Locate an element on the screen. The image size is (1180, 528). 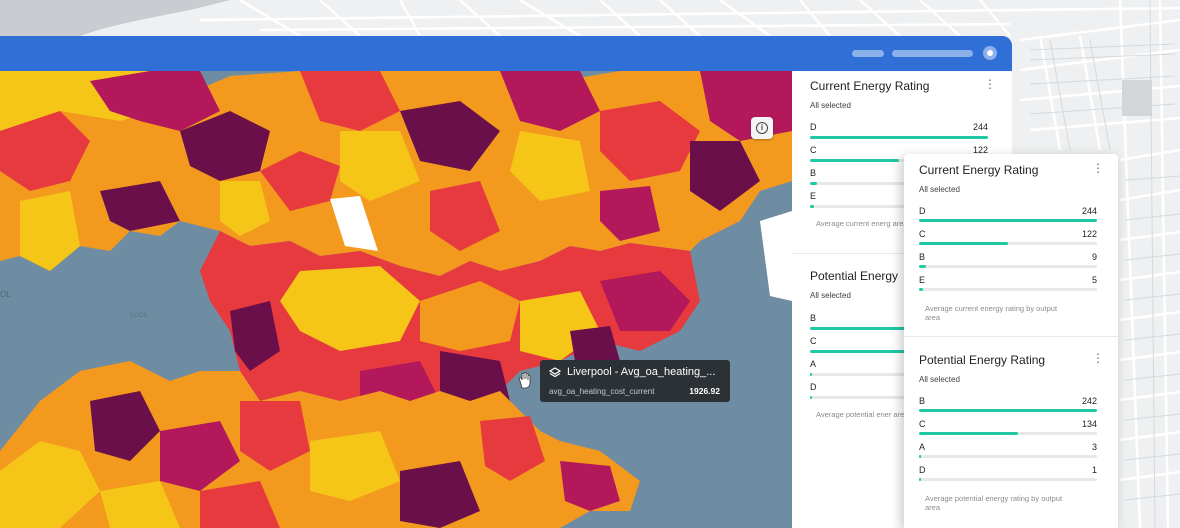
category-value: 1 is located at coordinates (1094, 470).